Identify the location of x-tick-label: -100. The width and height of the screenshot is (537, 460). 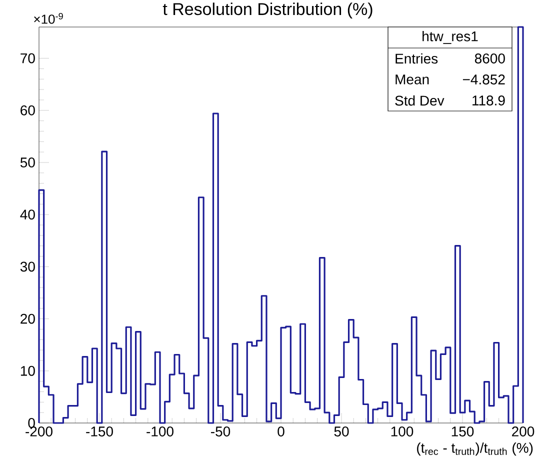
(160, 431).